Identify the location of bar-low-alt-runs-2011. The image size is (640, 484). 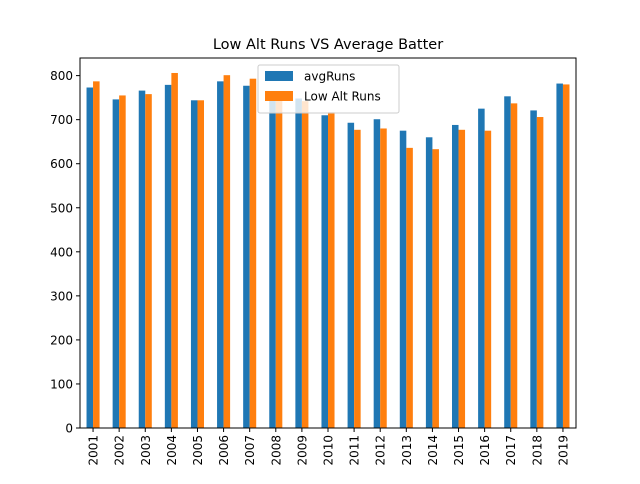
(357, 279).